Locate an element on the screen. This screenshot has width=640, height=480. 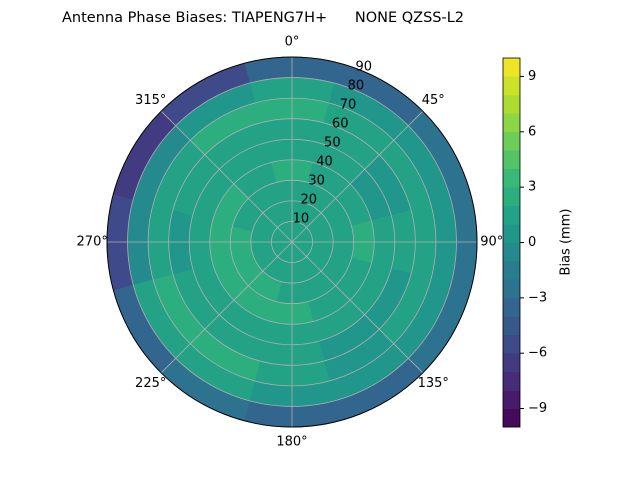
colorbar-tick-label: 9 is located at coordinates (532, 76).